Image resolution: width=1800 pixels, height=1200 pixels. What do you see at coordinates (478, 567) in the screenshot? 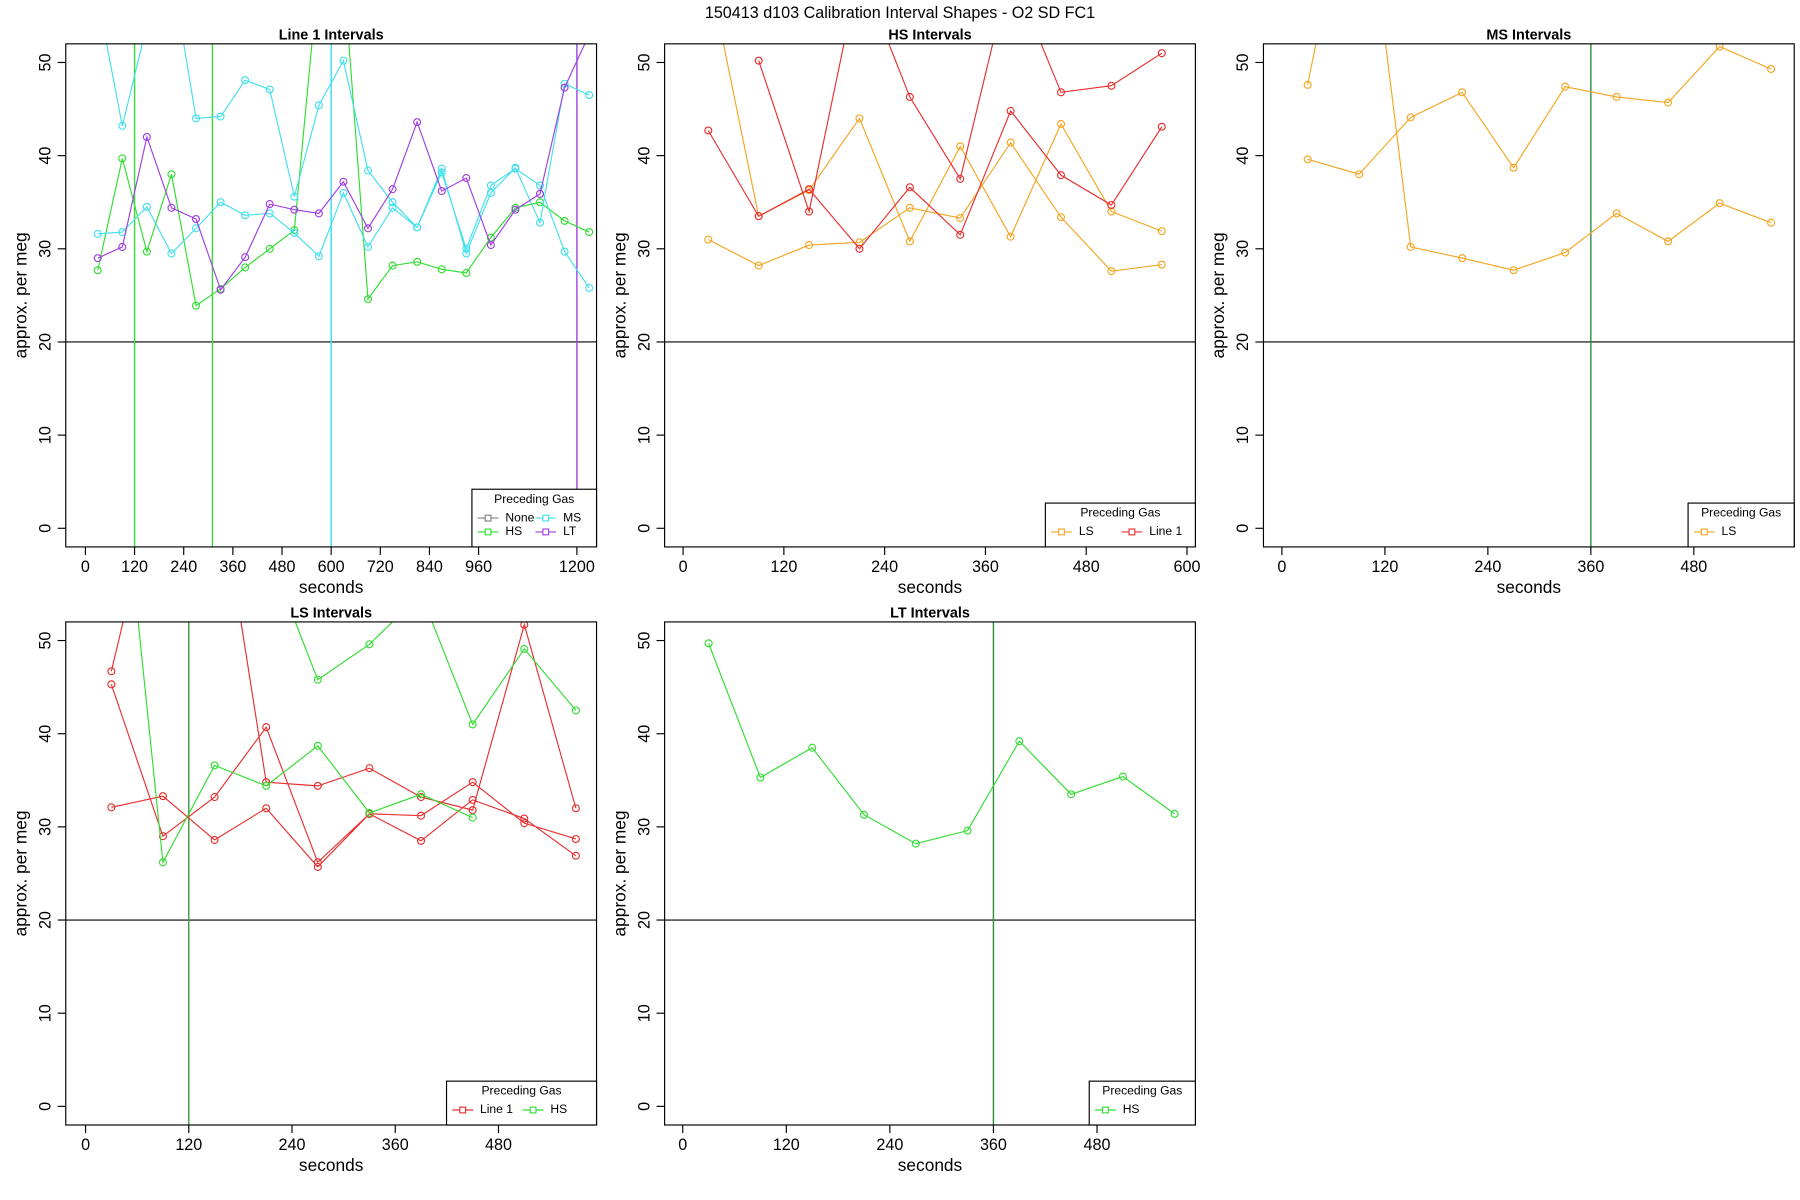
I see `x-tick-label: 960` at bounding box center [478, 567].